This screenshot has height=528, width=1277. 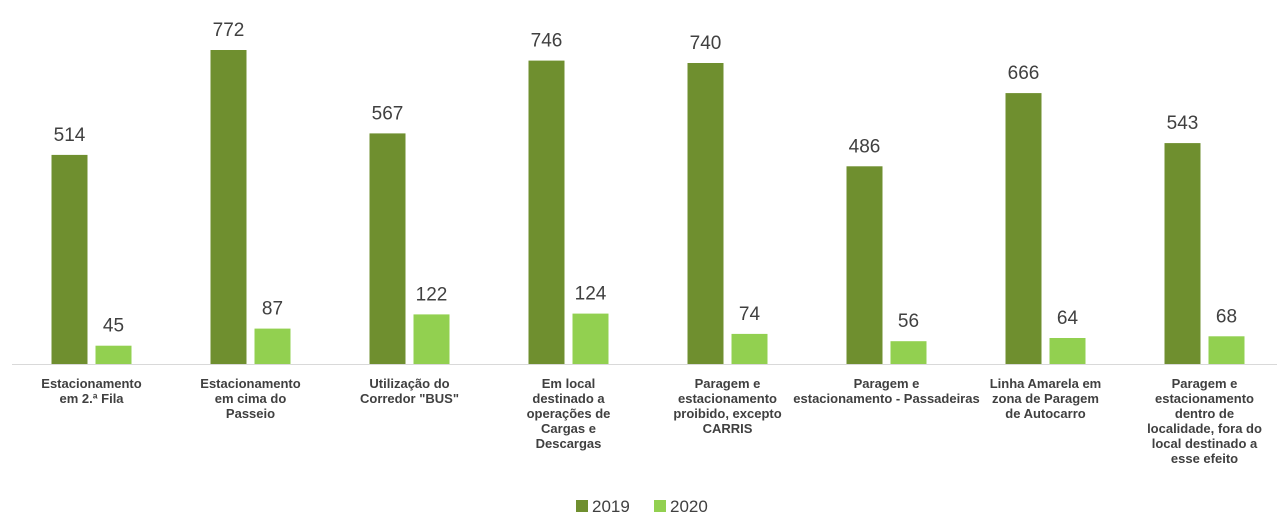 I want to click on legend-label-2020: 2020, so click(x=689, y=506).